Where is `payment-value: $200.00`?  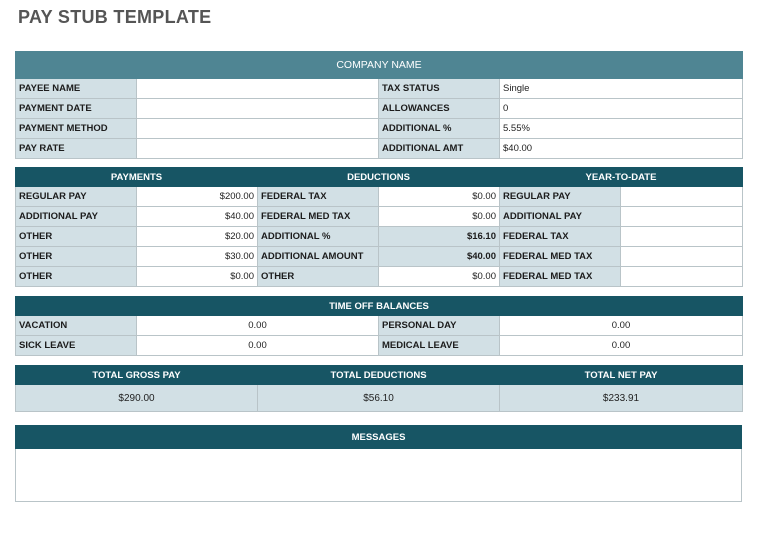 payment-value: $200.00 is located at coordinates (197, 196).